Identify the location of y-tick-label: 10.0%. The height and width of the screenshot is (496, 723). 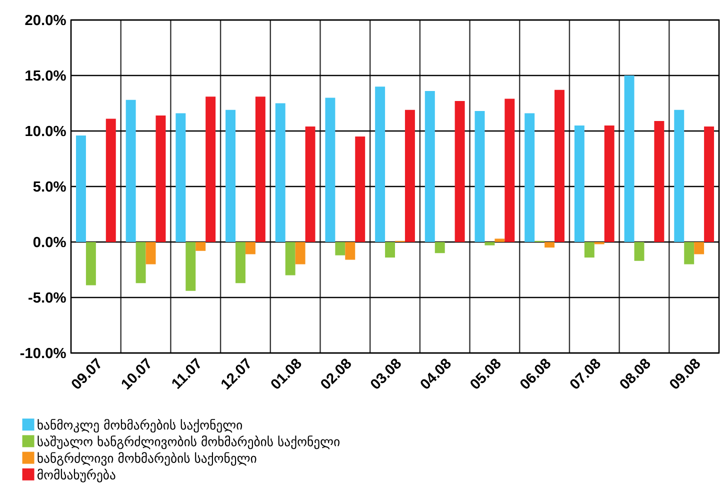
(46, 131).